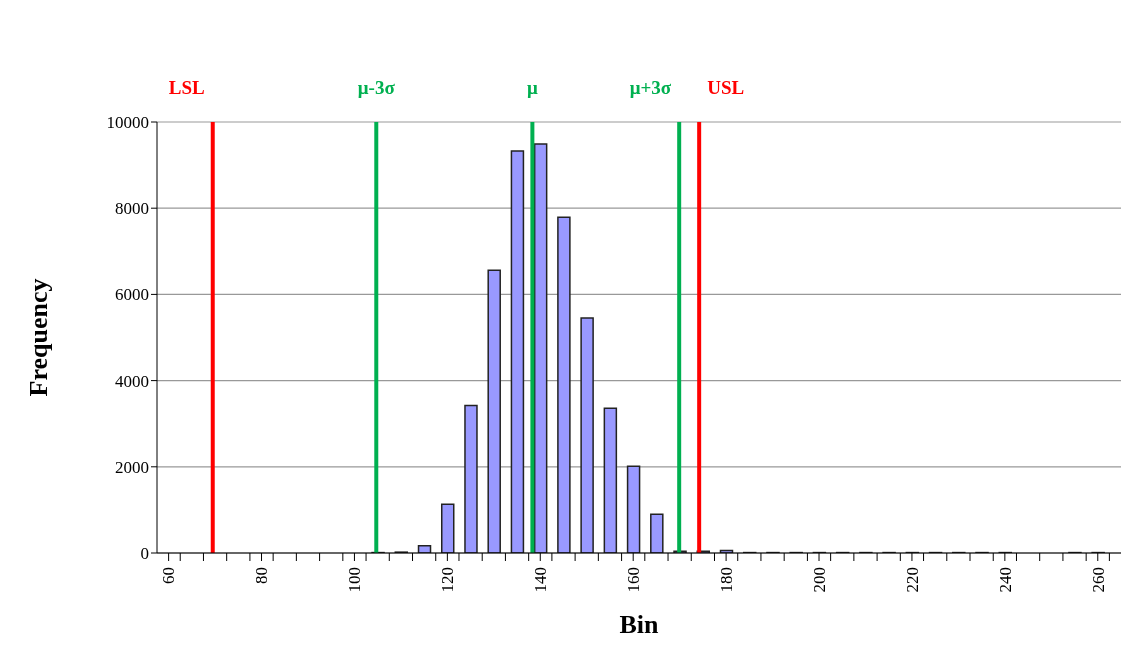 This screenshot has height=671, width=1121. Describe the element at coordinates (448, 580) in the screenshot. I see `x-tick-label: 120` at that location.